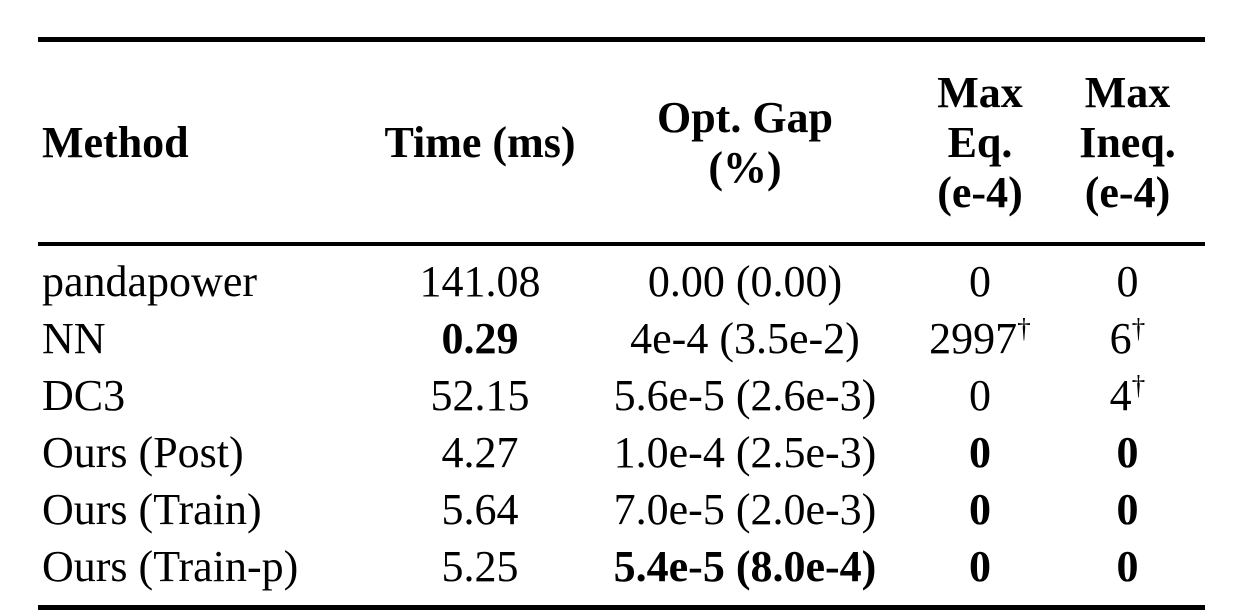 The height and width of the screenshot is (614, 1242). Describe the element at coordinates (480, 510) in the screenshot. I see `time-cell: 5.64` at that location.